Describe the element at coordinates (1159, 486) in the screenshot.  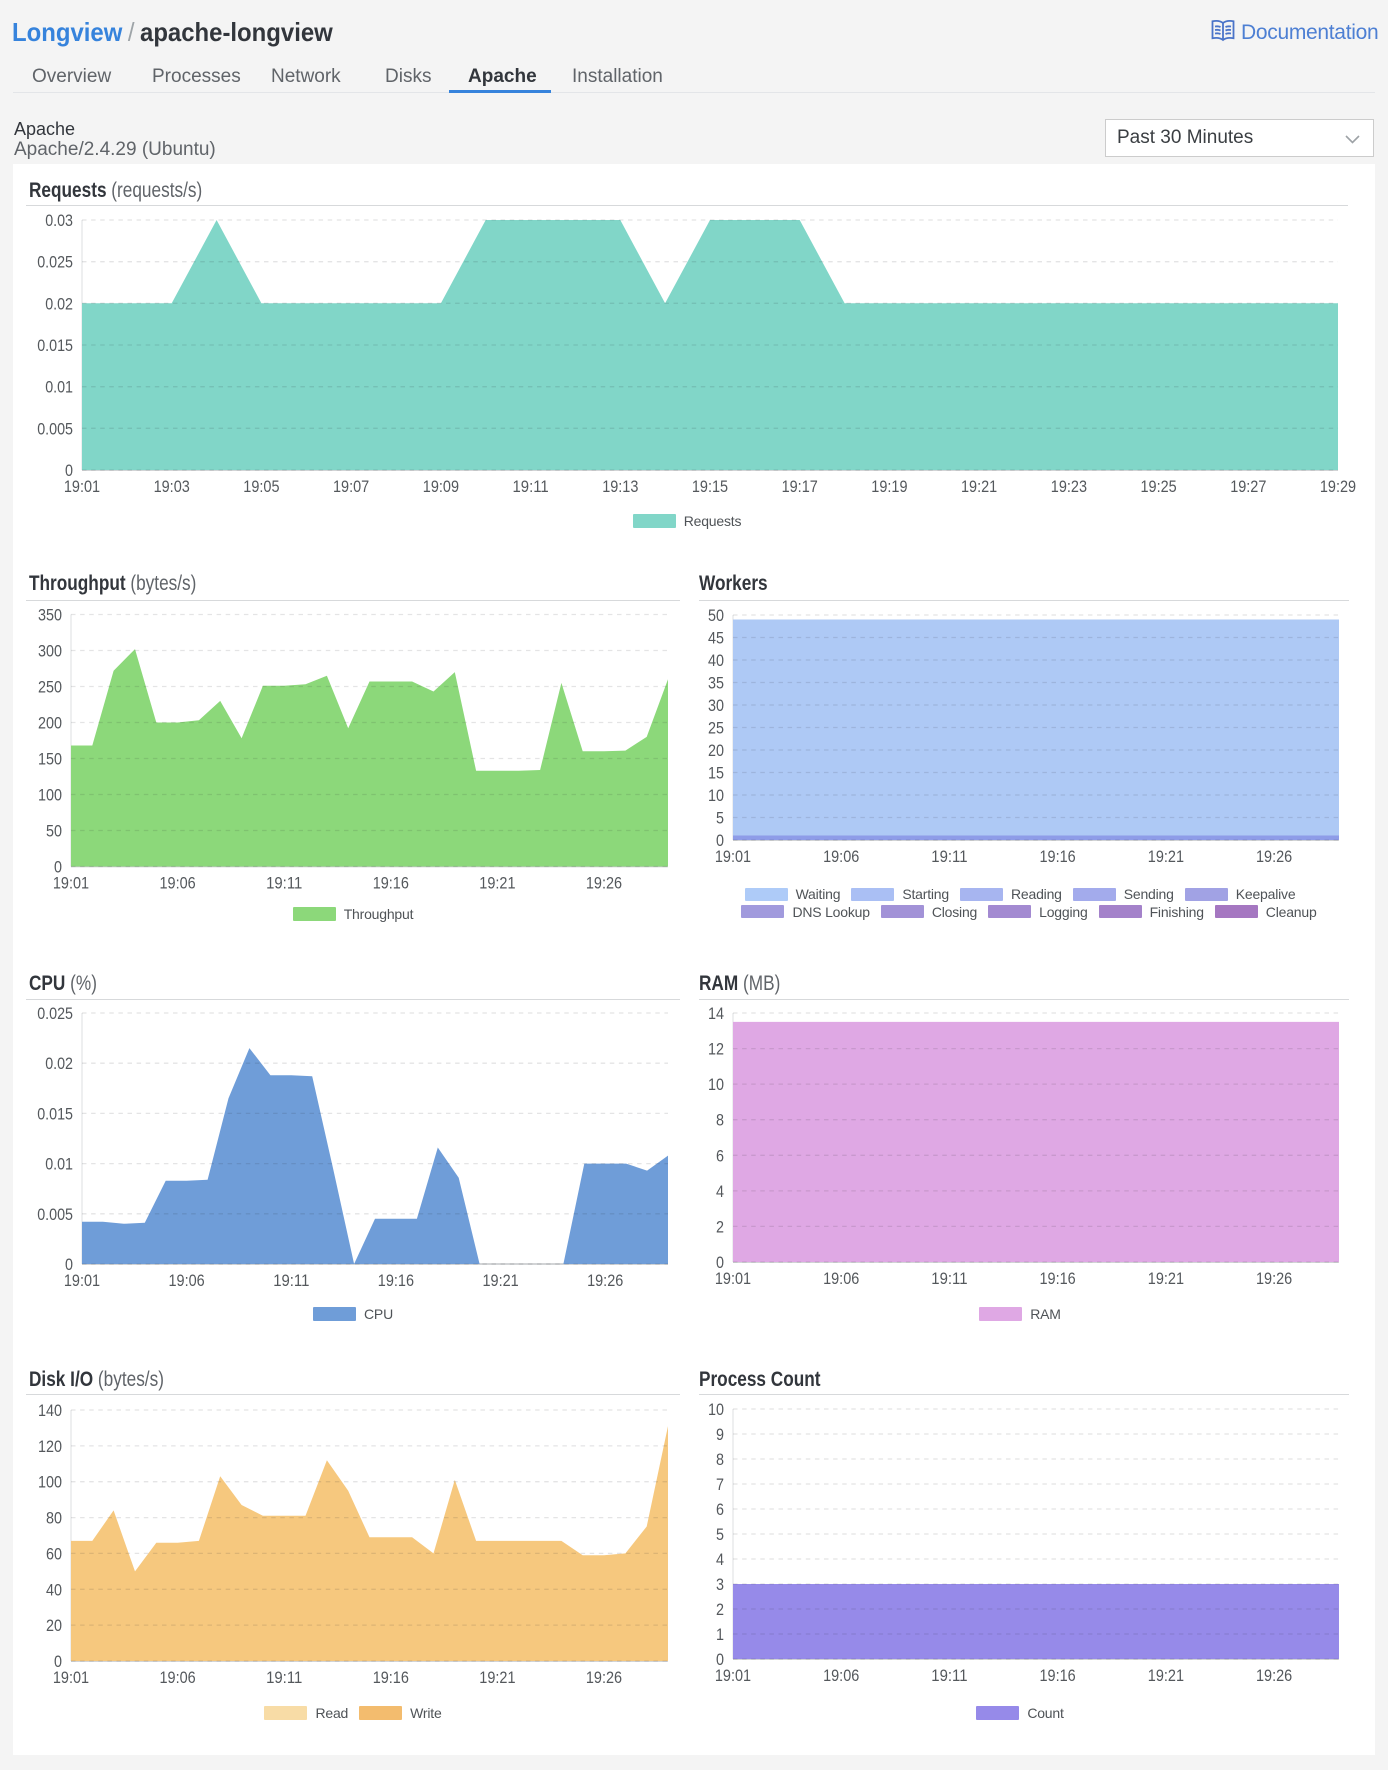
I see `svg-text: 19:25` at that location.